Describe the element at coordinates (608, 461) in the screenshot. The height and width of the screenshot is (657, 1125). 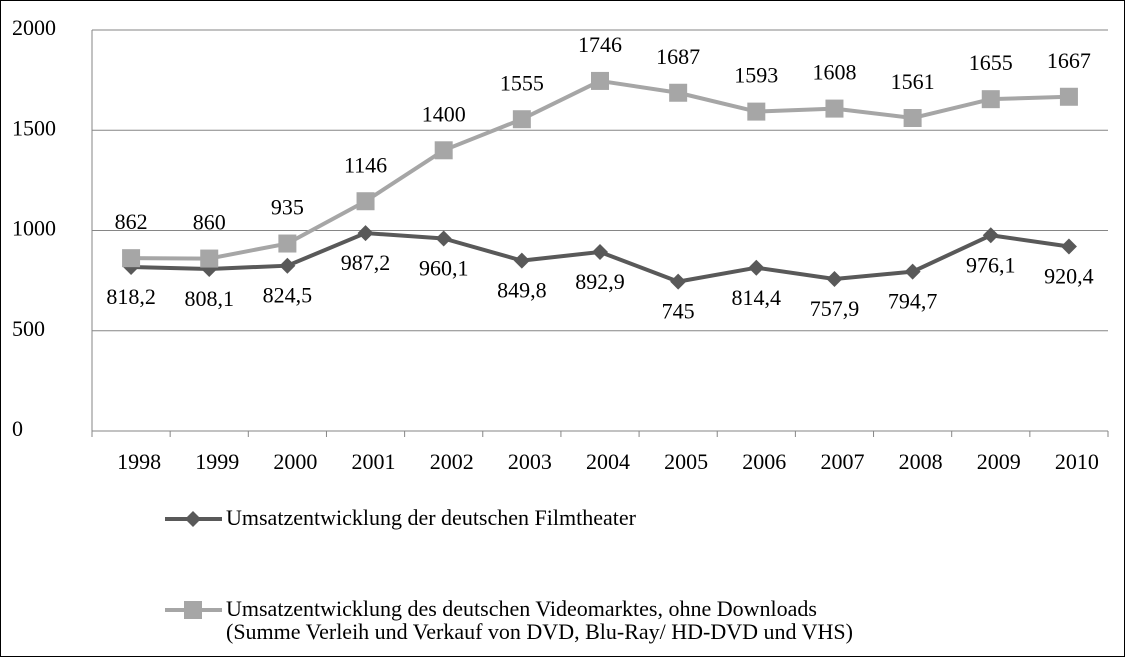
I see `x-tick-label: 2004` at that location.